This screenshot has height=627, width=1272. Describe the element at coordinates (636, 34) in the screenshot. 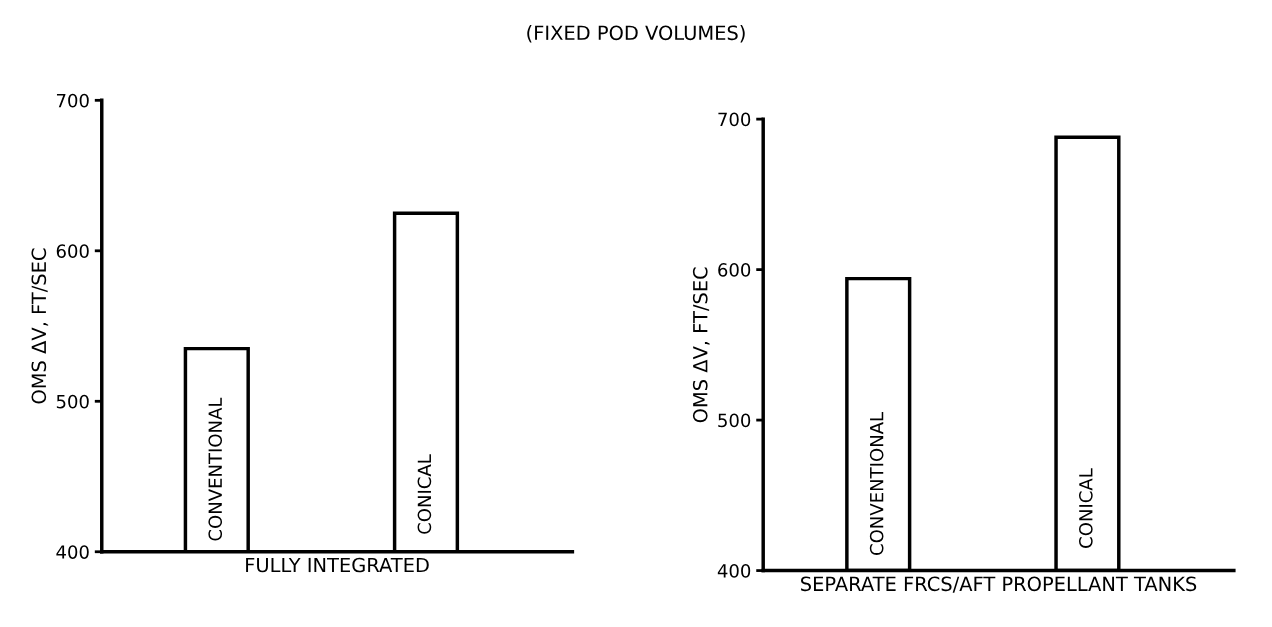

I see `text: (FIXED POD VOLUMES)` at that location.